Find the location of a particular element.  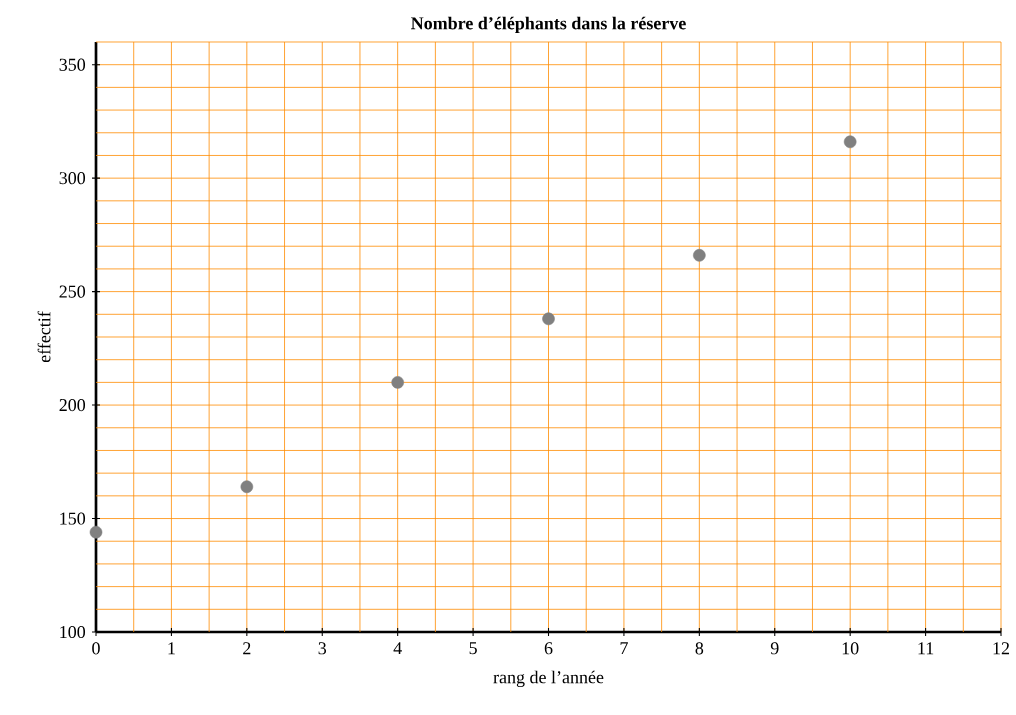

x-tick-label: 5 is located at coordinates (473, 648).